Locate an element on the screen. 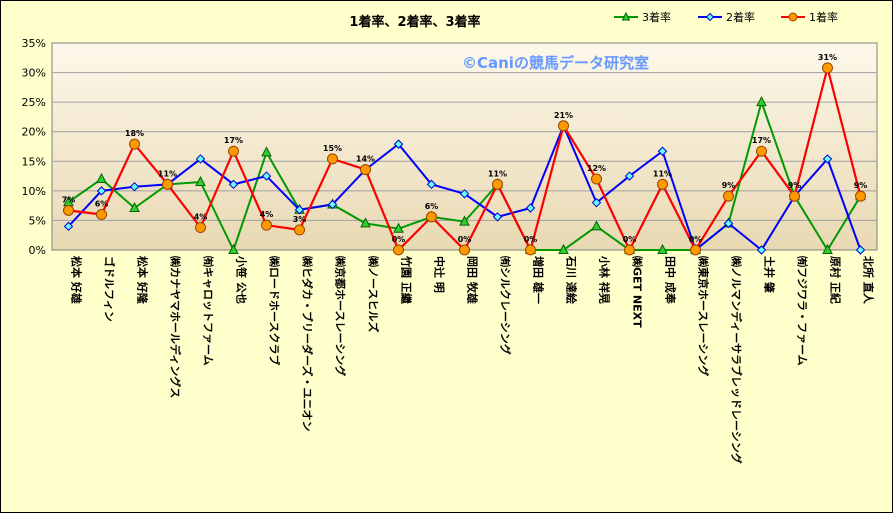 This screenshot has height=513, width=893. data-label: 21% is located at coordinates (563, 115).